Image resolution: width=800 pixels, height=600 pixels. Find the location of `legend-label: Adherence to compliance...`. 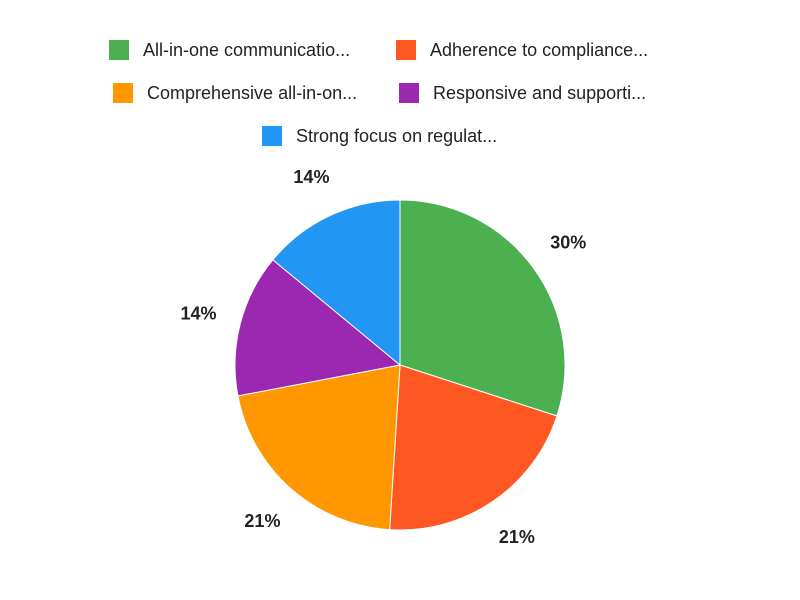

legend-label: Adherence to compliance... is located at coordinates (539, 49).